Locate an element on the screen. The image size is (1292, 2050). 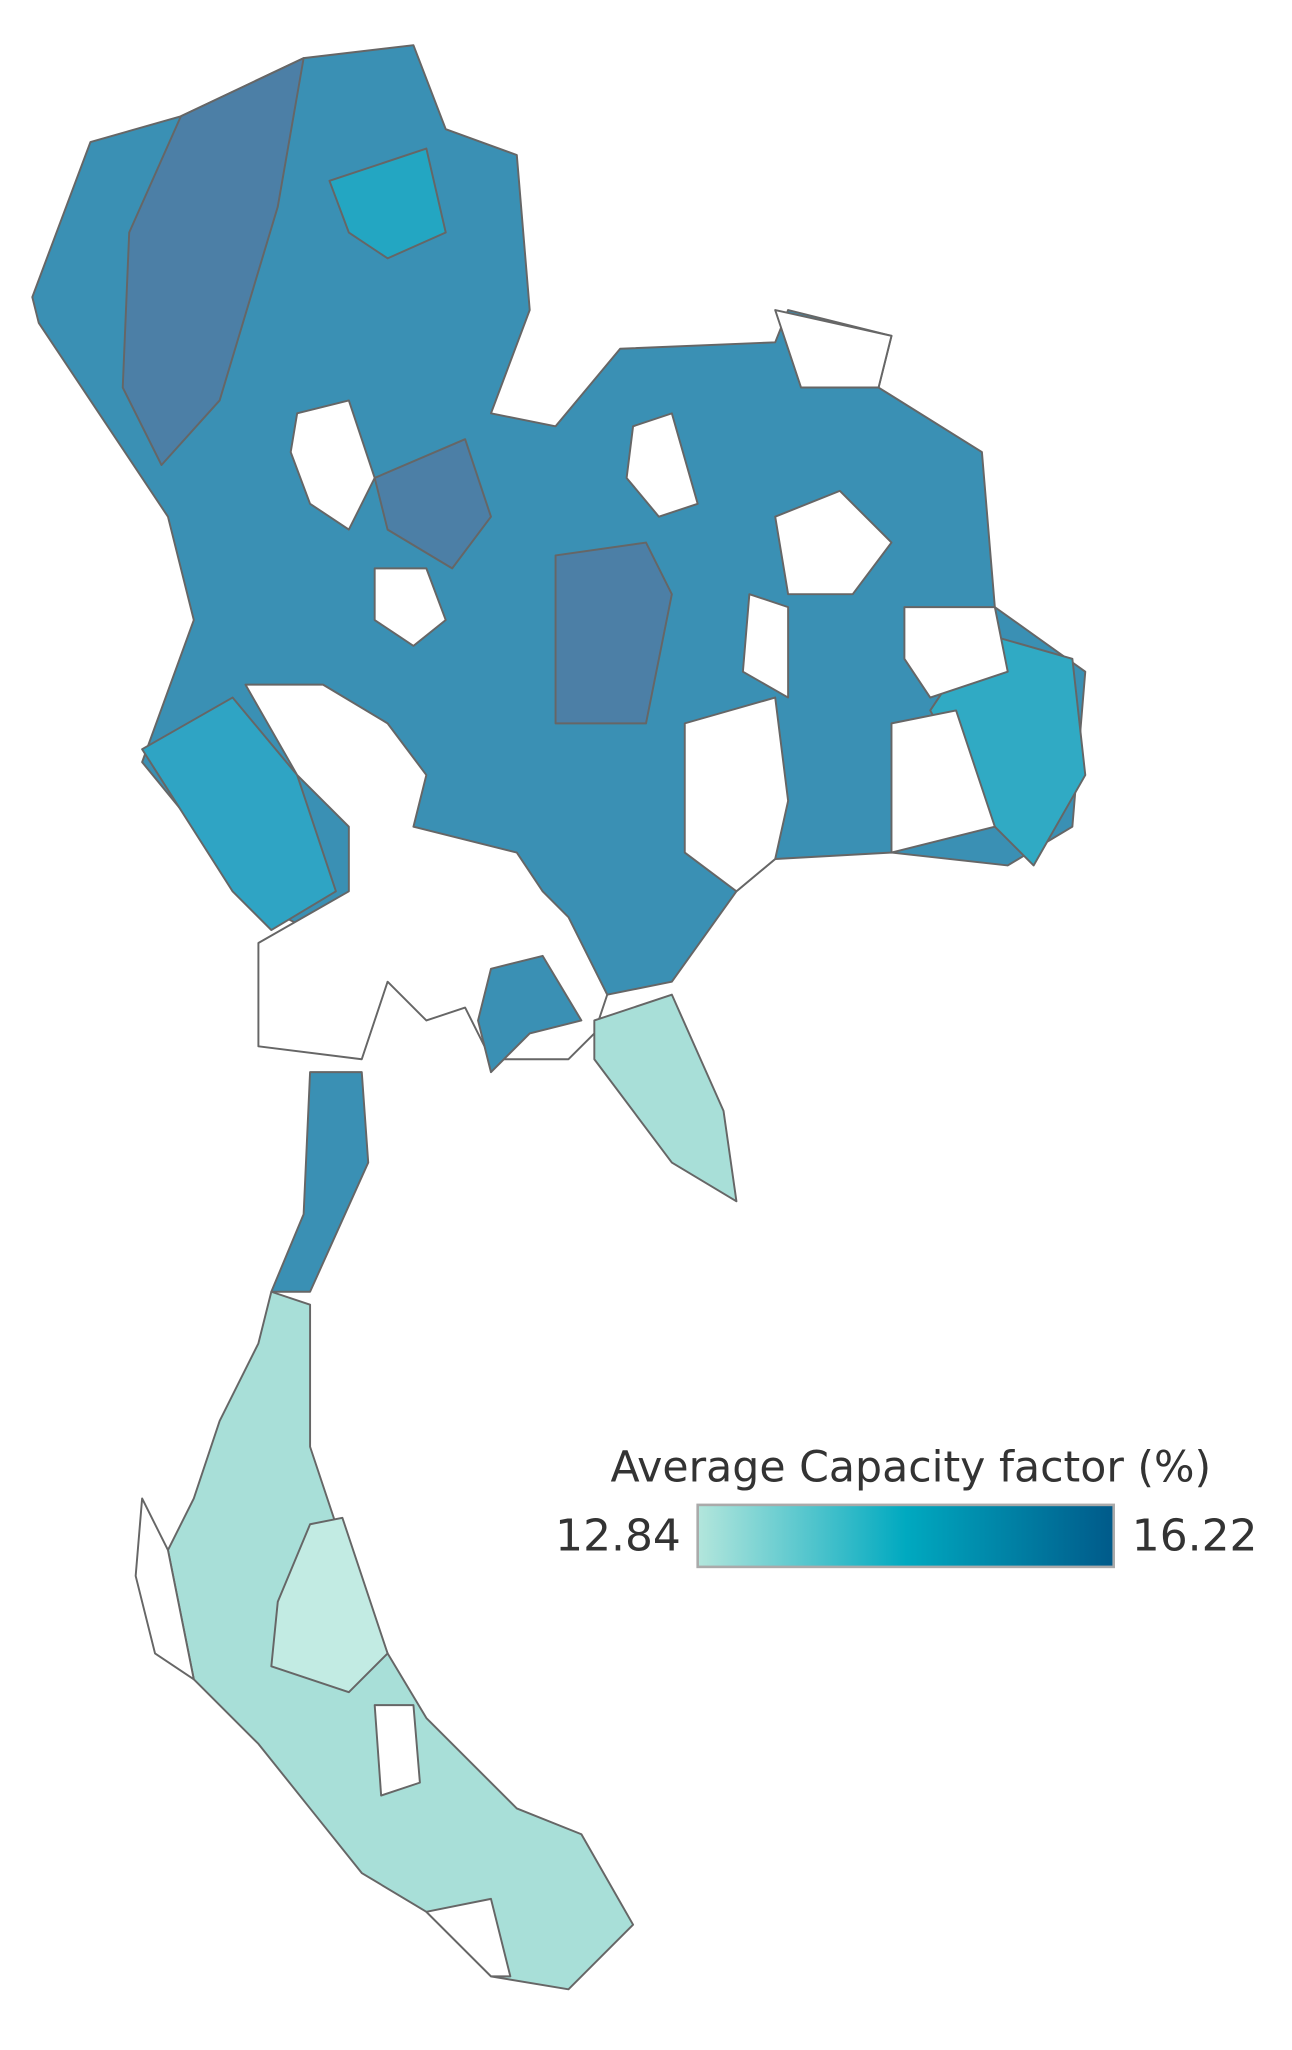
legend: Average Capacity factor (%) 12.84 16.22 is located at coordinates (906, 1506).